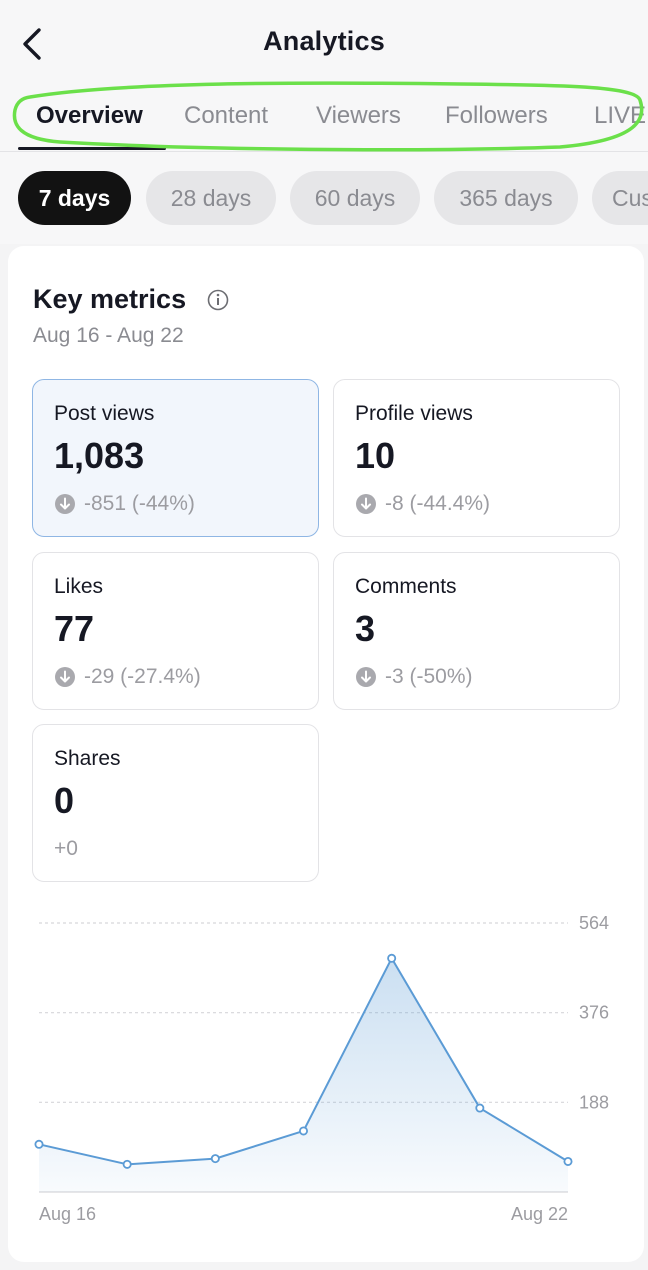 The height and width of the screenshot is (1270, 648). Describe the element at coordinates (506, 198) in the screenshot. I see `chip-365-days: 365 days` at that location.